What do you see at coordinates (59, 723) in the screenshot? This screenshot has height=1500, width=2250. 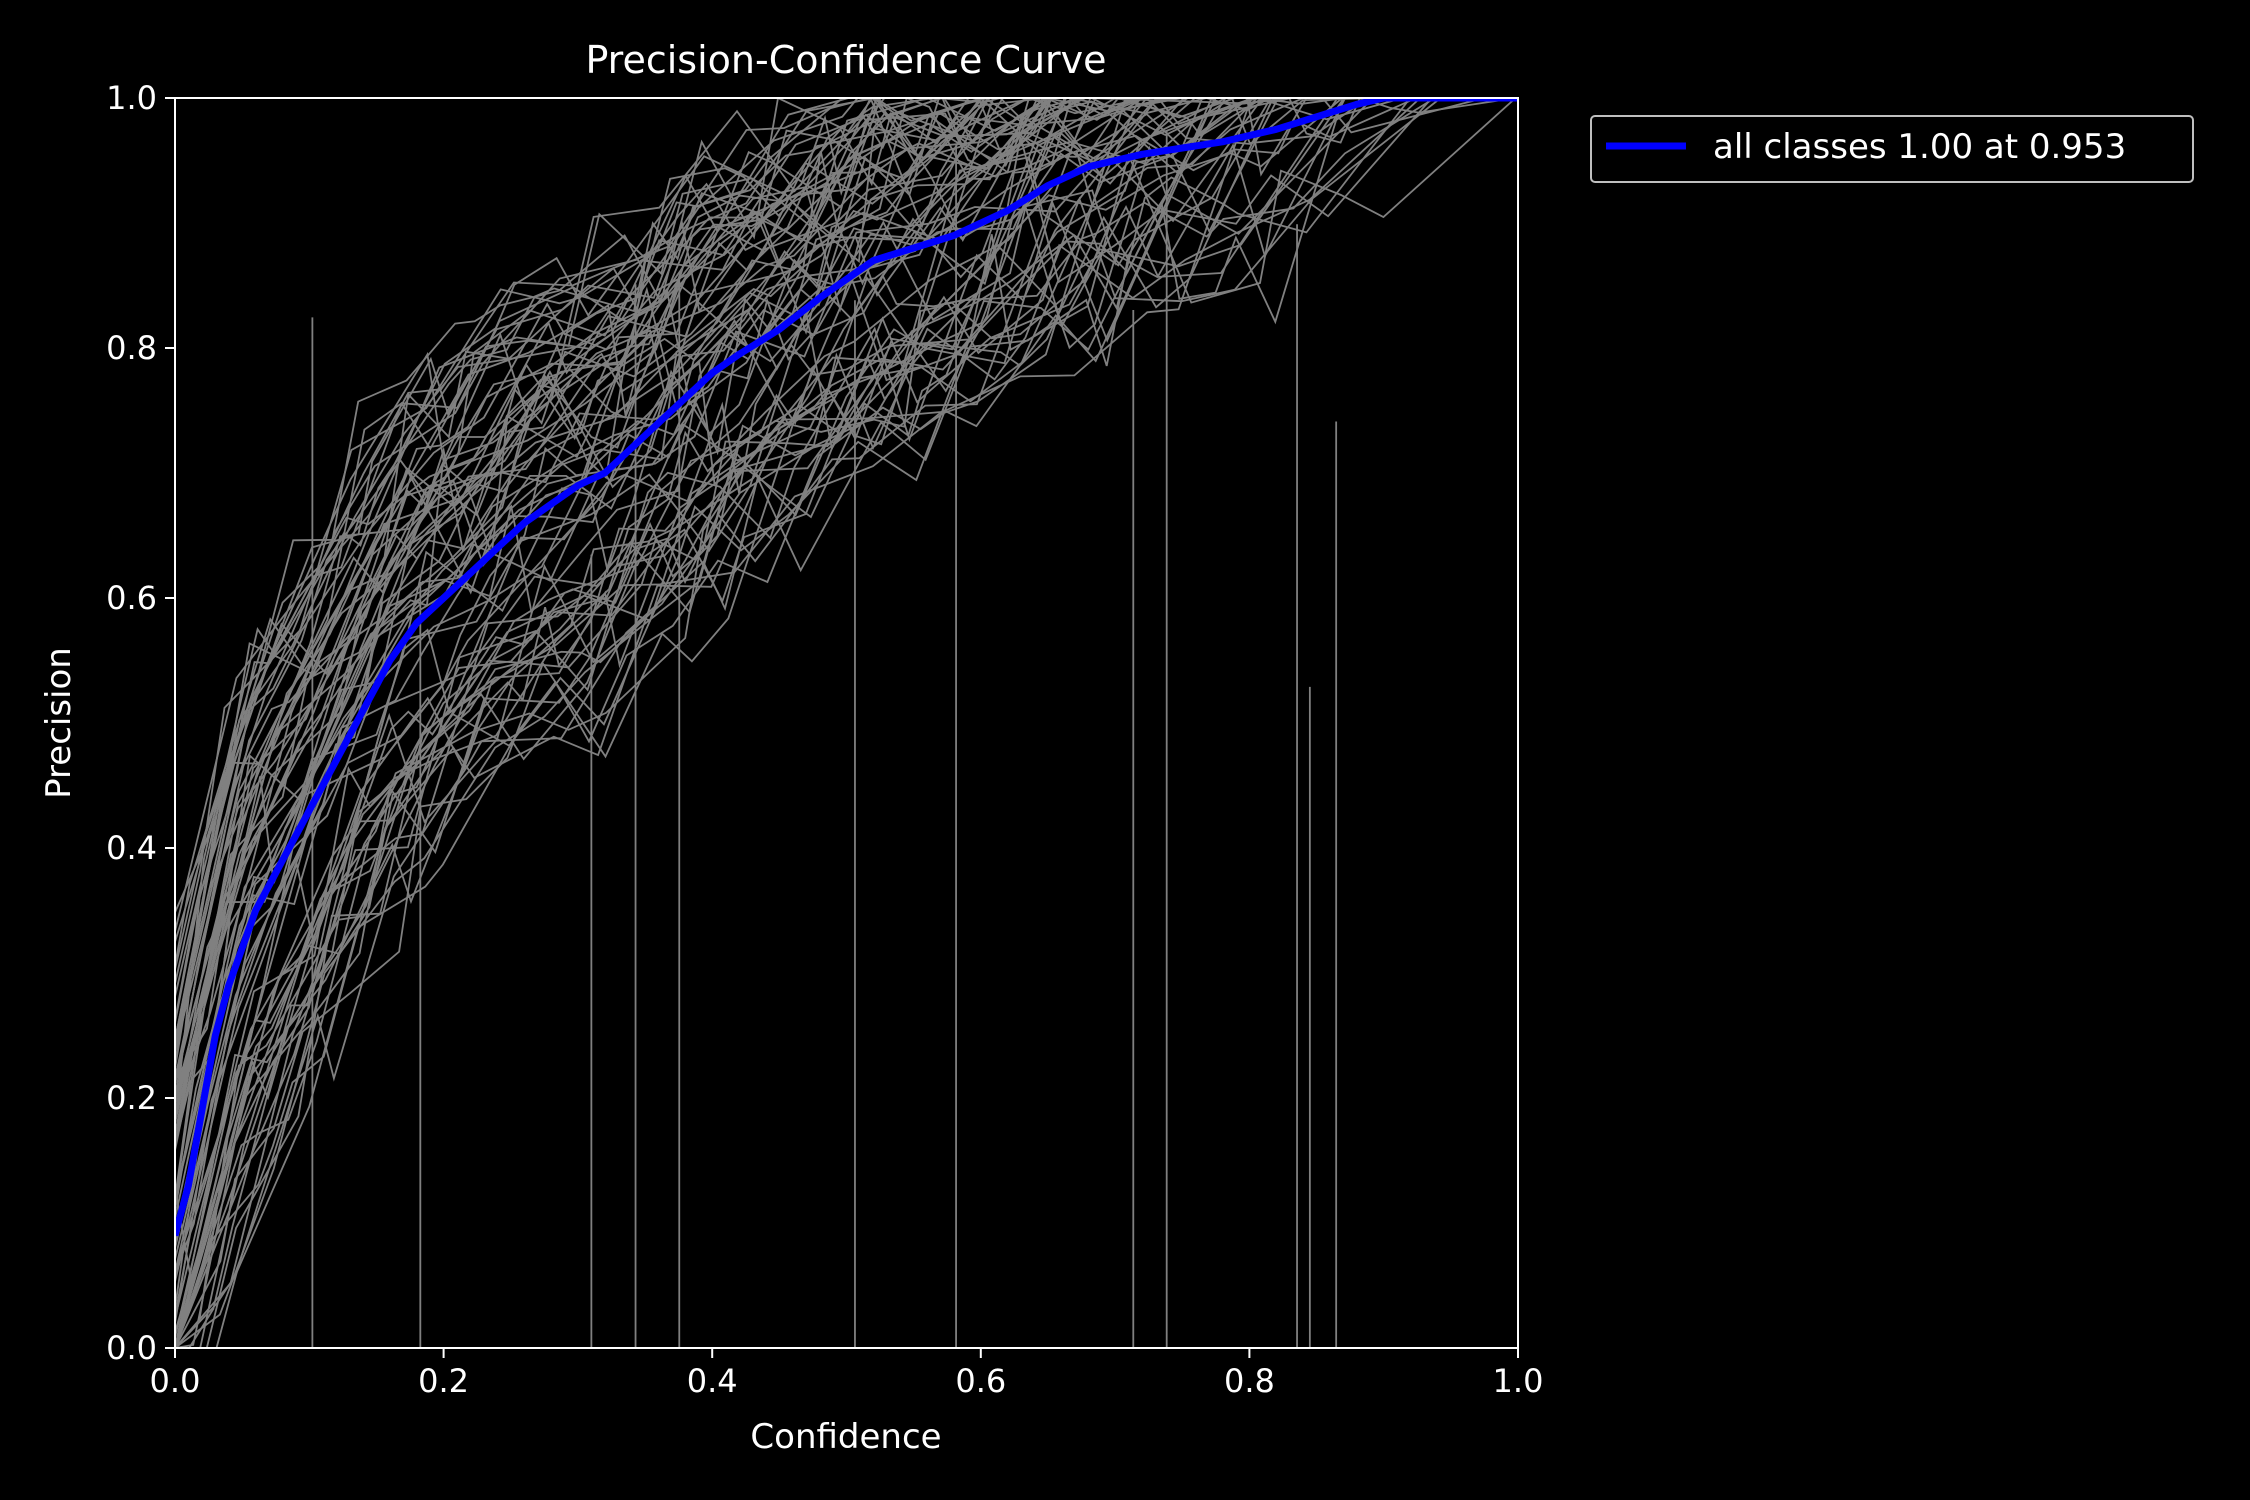 I see `y-axis-label: Precision` at bounding box center [59, 723].